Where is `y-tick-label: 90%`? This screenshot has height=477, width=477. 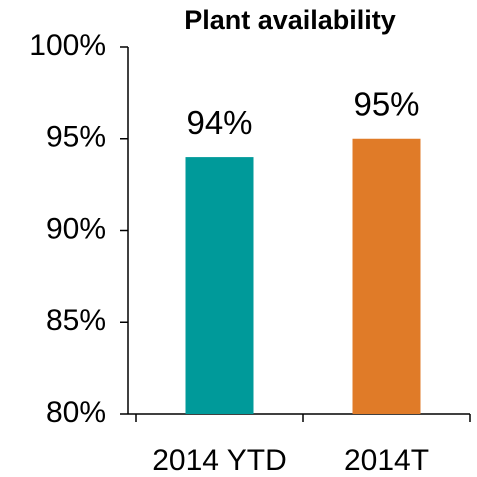 y-tick-label: 90% is located at coordinates (76, 228).